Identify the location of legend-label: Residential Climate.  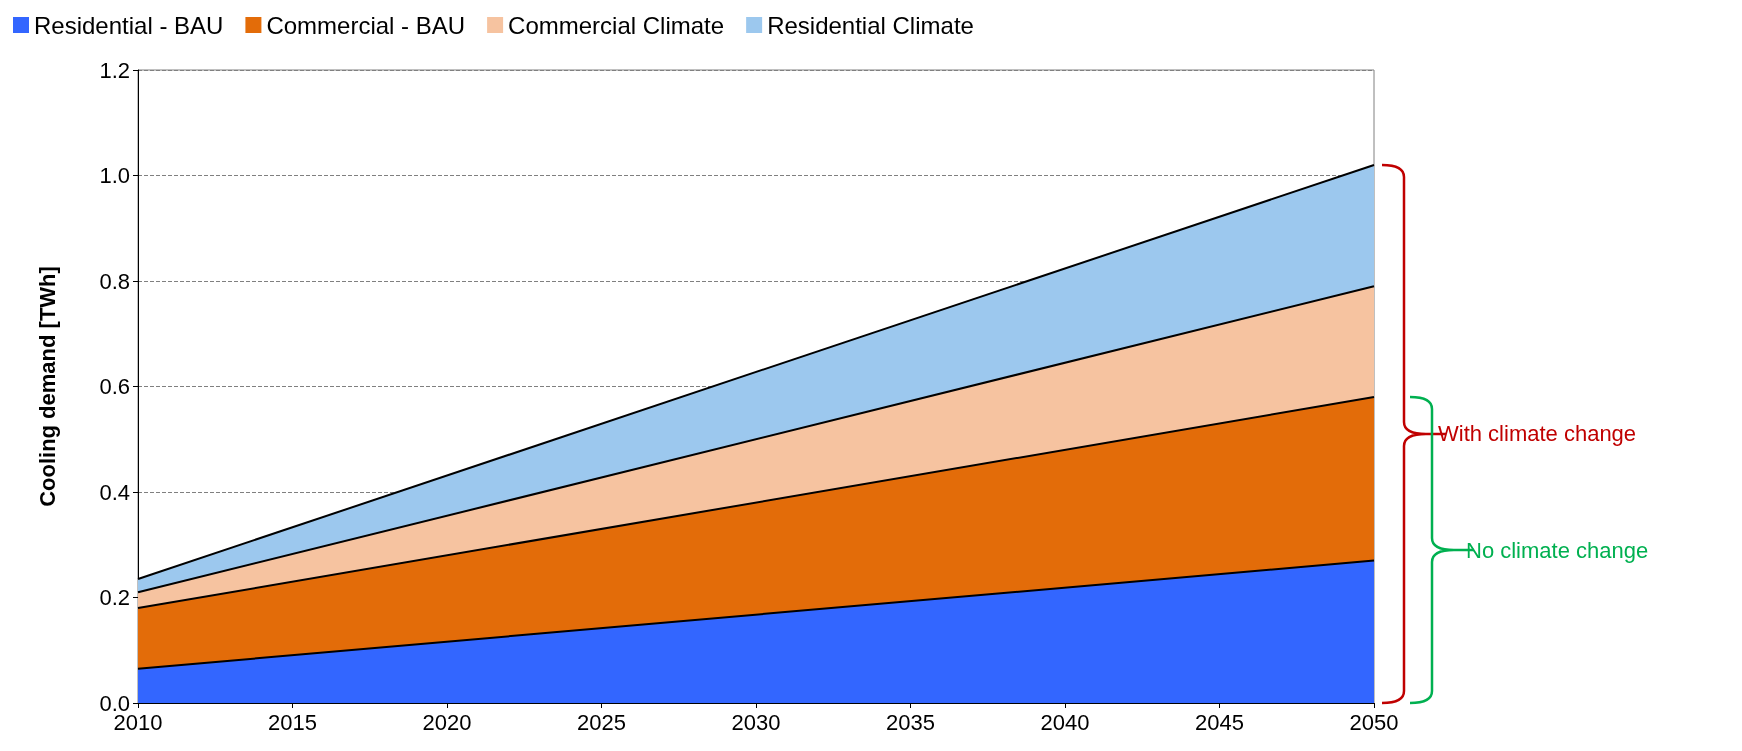
(870, 25).